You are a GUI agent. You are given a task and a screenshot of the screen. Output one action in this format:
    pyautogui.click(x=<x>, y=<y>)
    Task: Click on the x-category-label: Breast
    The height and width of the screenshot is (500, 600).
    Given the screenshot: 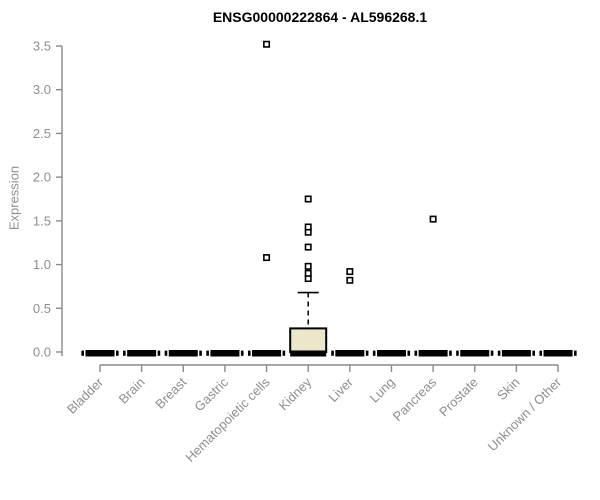 What is the action you would take?
    pyautogui.click(x=170, y=392)
    